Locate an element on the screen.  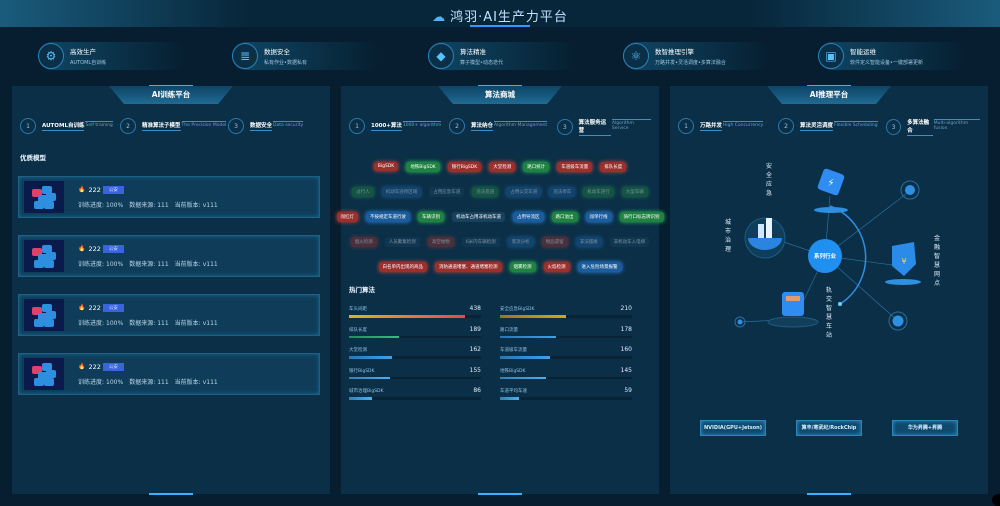
step-subtitle: High Concurrency is located at coordinates (743, 124).